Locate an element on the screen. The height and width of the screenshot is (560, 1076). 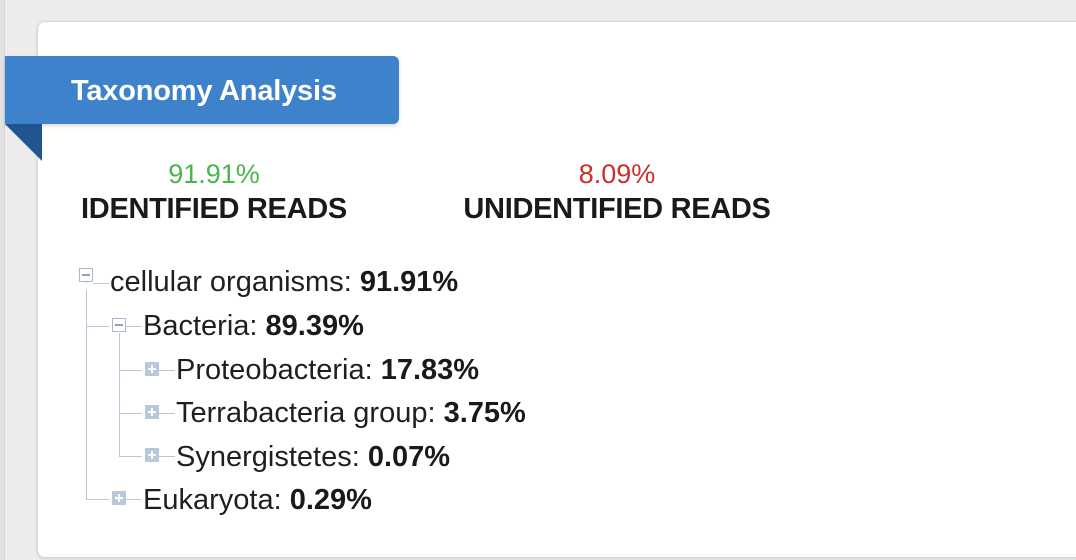
tree-node-eukaryota: Eukaryota: 0.29% is located at coordinates (257, 500).